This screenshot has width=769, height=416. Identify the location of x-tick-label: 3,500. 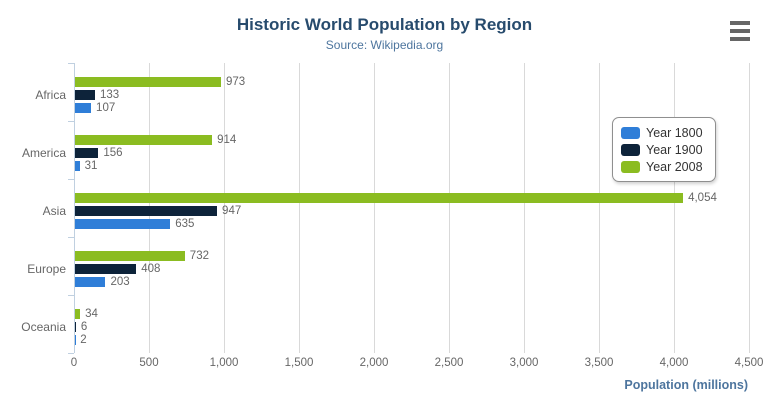
(599, 363).